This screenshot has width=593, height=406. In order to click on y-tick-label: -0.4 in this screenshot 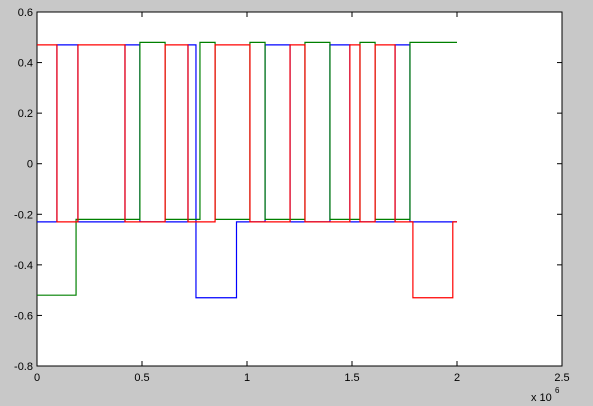, I will do `click(23, 266)`.